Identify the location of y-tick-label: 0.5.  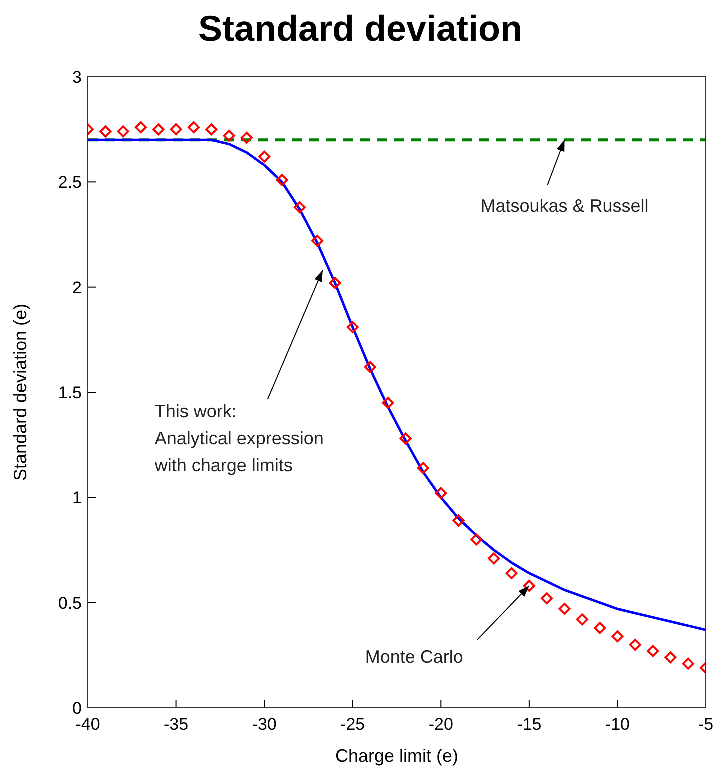
(70, 603).